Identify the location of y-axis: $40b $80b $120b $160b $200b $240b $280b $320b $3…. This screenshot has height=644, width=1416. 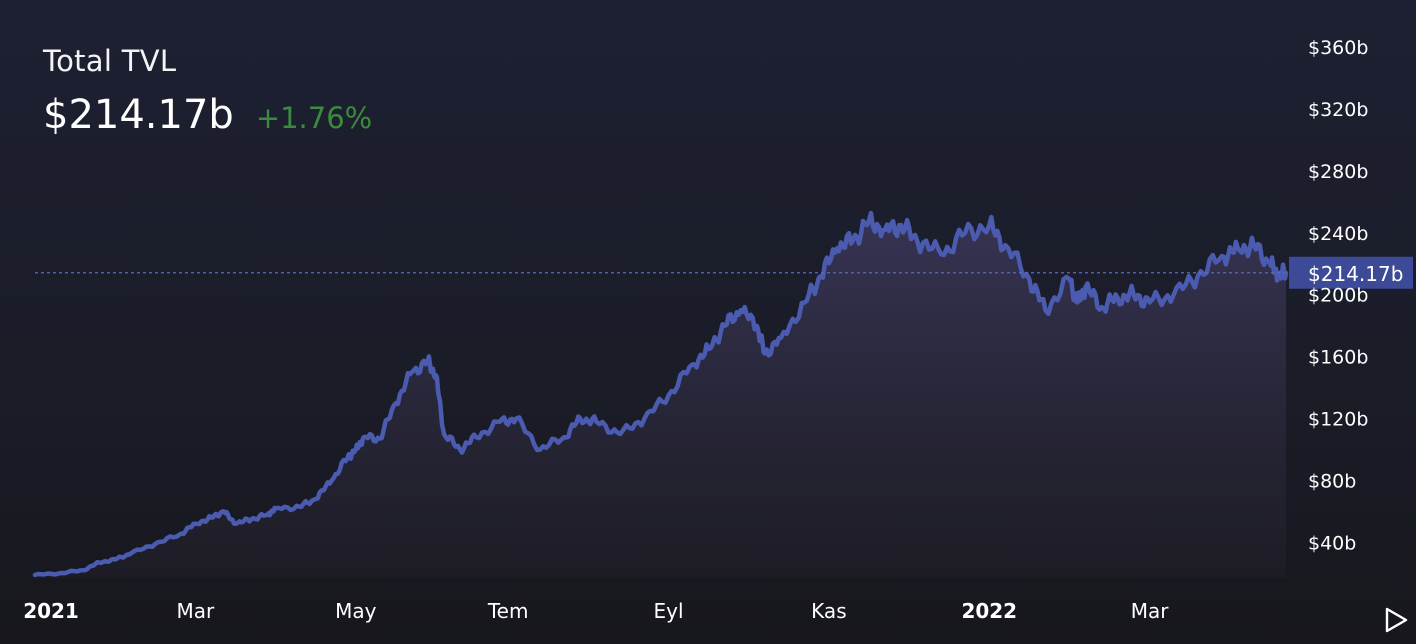
(1338, 295).